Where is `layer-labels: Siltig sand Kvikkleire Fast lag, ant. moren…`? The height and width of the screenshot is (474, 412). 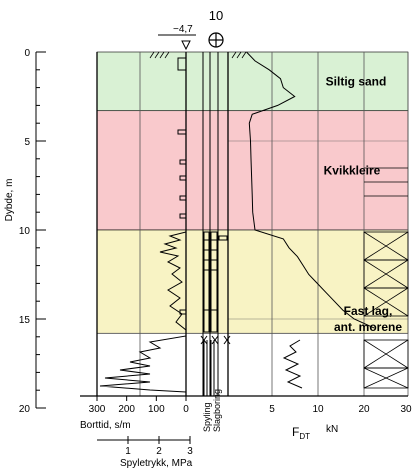 layer-labels: Siltig sand Kvikkleire Fast lag, ant. moren… is located at coordinates (363, 204).